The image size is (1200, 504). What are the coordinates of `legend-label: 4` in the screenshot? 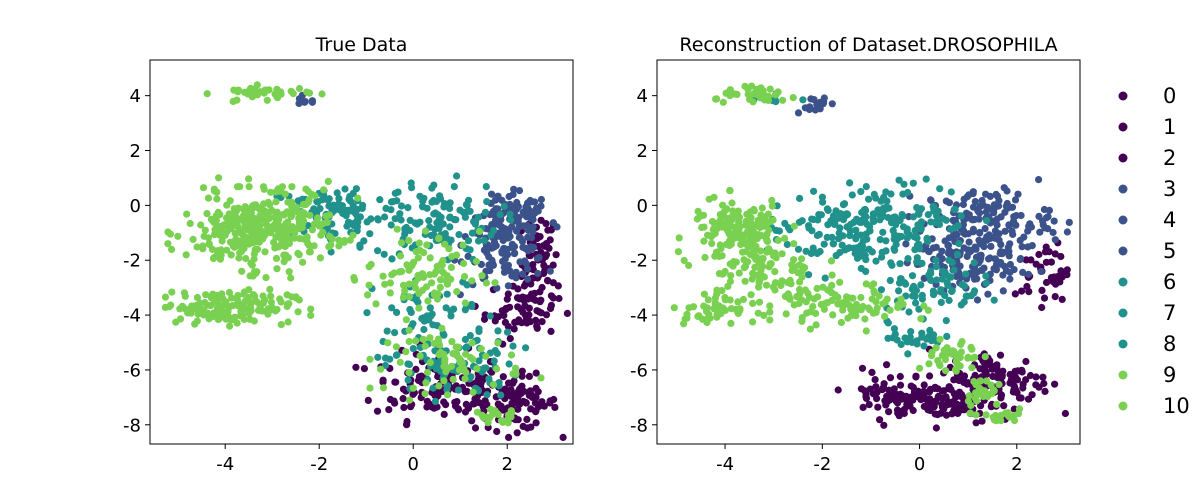 It's located at (1169, 220).